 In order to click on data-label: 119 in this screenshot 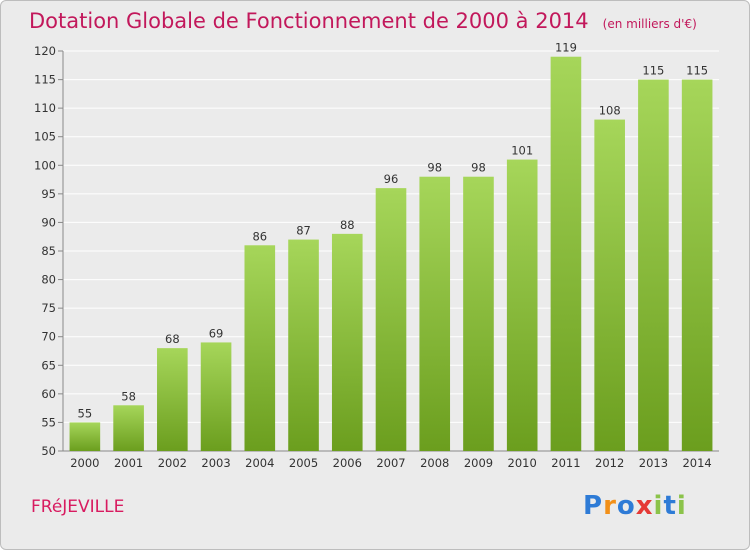, I will do `click(566, 48)`.